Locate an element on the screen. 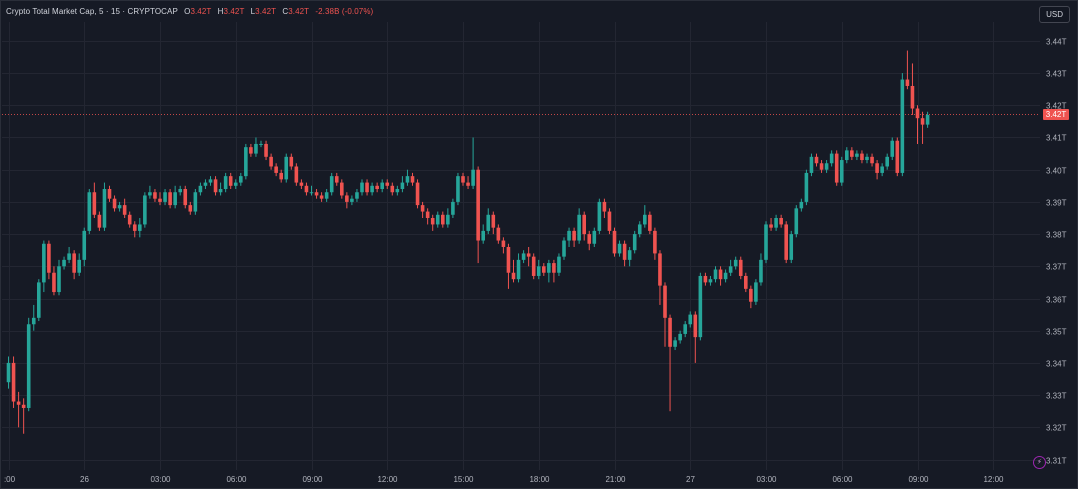  y-tick-label: 3.35T is located at coordinates (1056, 332).